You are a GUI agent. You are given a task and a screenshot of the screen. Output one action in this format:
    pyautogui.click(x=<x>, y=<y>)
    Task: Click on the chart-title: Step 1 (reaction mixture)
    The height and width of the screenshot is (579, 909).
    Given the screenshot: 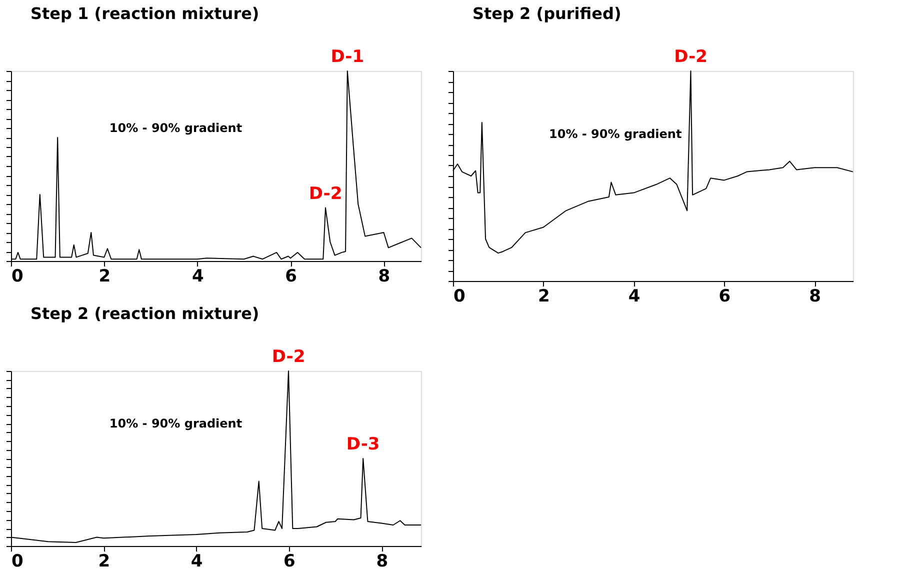 What is the action you would take?
    pyautogui.click(x=145, y=13)
    